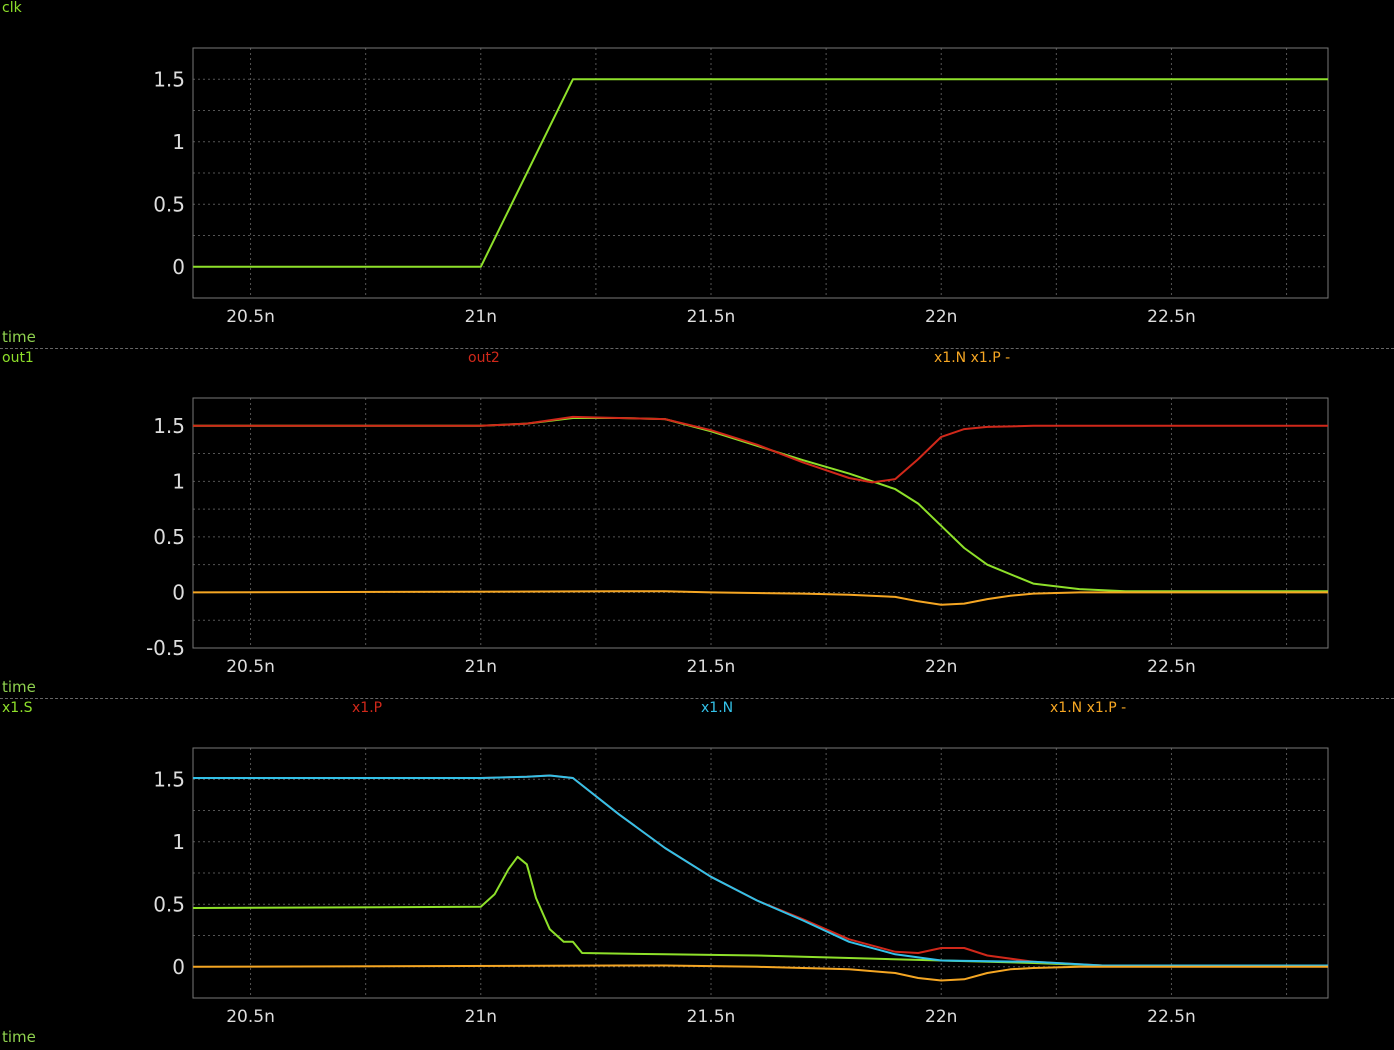 The height and width of the screenshot is (1050, 1394). I want to click on series-line-out1, so click(760, 505).